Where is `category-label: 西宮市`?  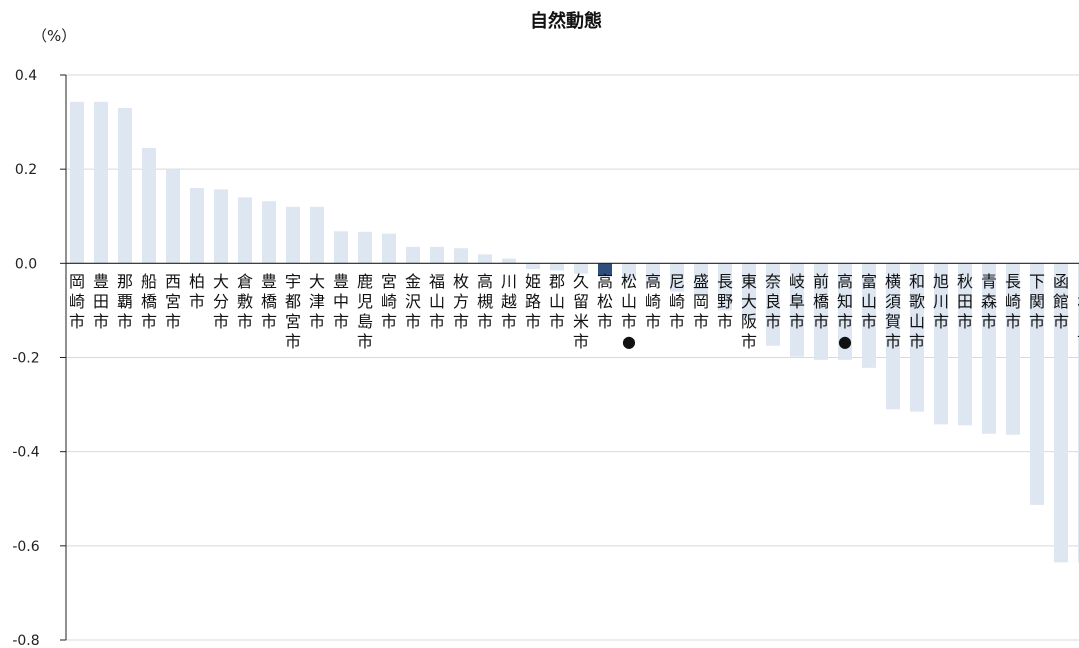 category-label: 西宮市 is located at coordinates (173, 301).